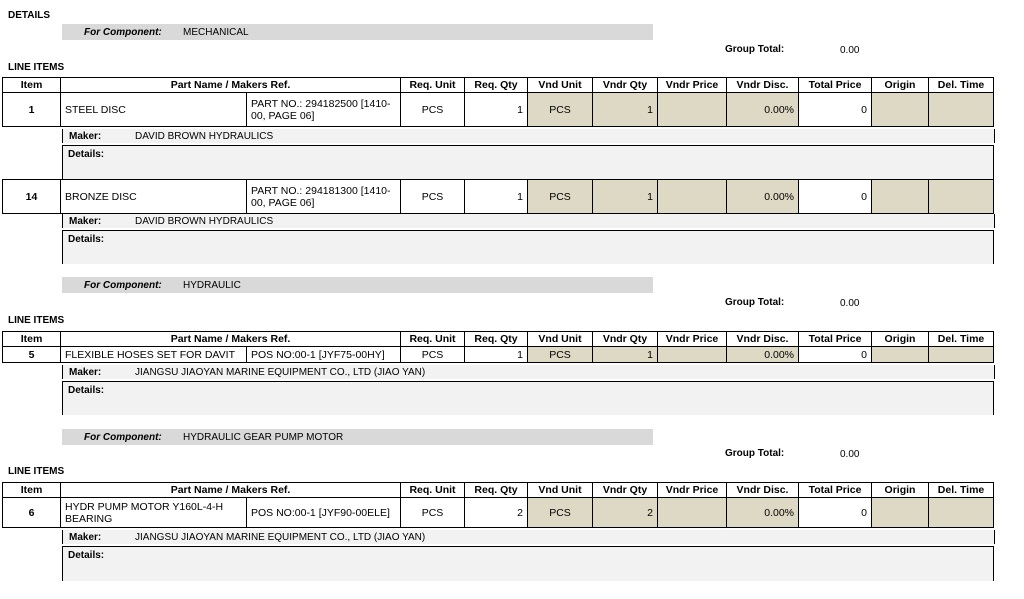 This screenshot has width=1024, height=599. Describe the element at coordinates (625, 512) in the screenshot. I see `vndr-qty-field: 2` at that location.